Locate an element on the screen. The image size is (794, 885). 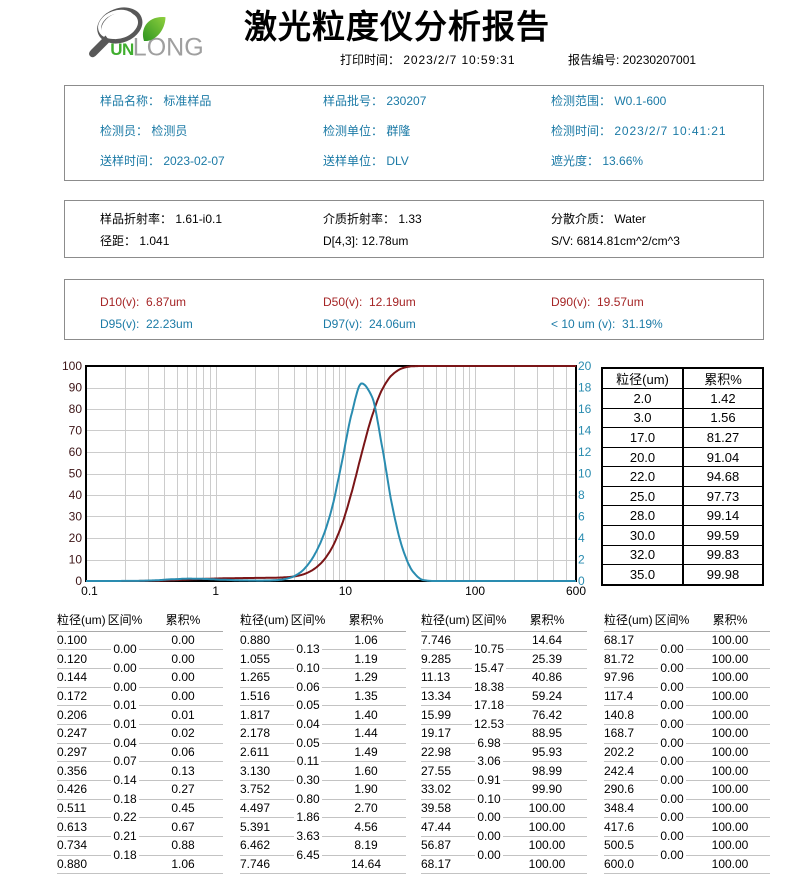
svg-text: 12 is located at coordinates (585, 452).